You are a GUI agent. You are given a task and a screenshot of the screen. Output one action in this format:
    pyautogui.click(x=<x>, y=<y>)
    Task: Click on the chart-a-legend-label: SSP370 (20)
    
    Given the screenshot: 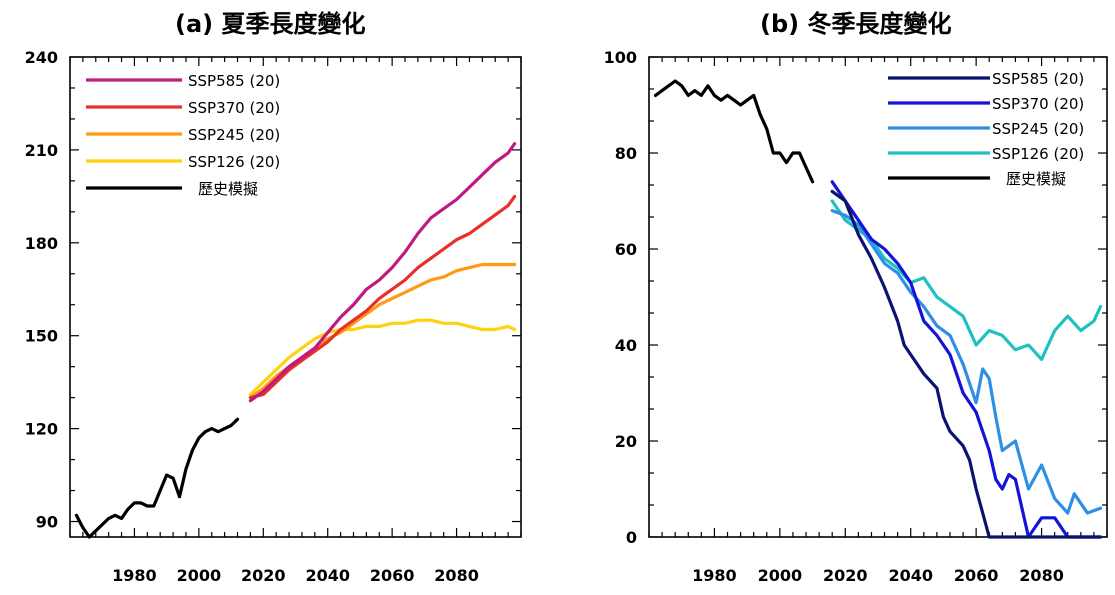 What is the action you would take?
    pyautogui.click(x=234, y=108)
    